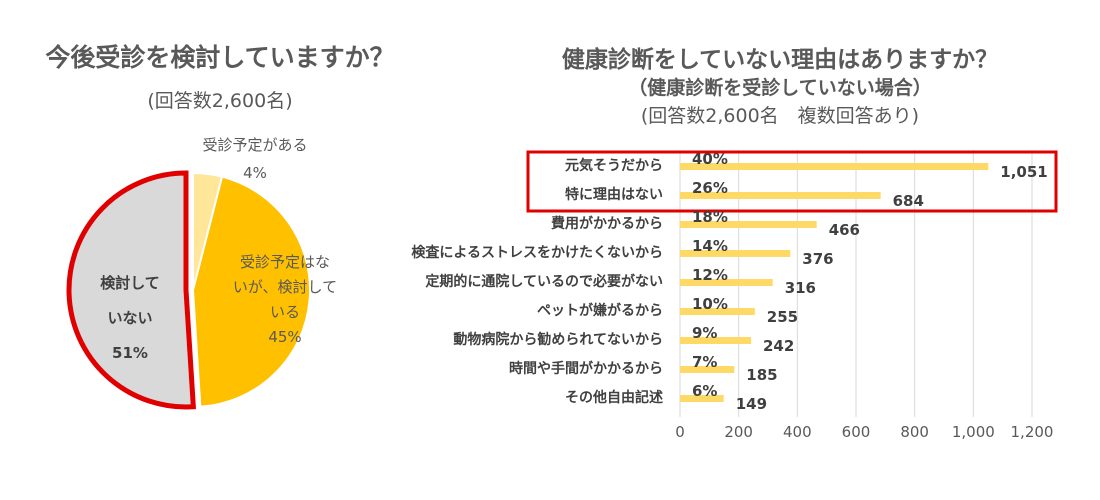 This screenshot has width=1100, height=500. What do you see at coordinates (856, 432) in the screenshot?
I see `x-tick-label: 600` at bounding box center [856, 432].